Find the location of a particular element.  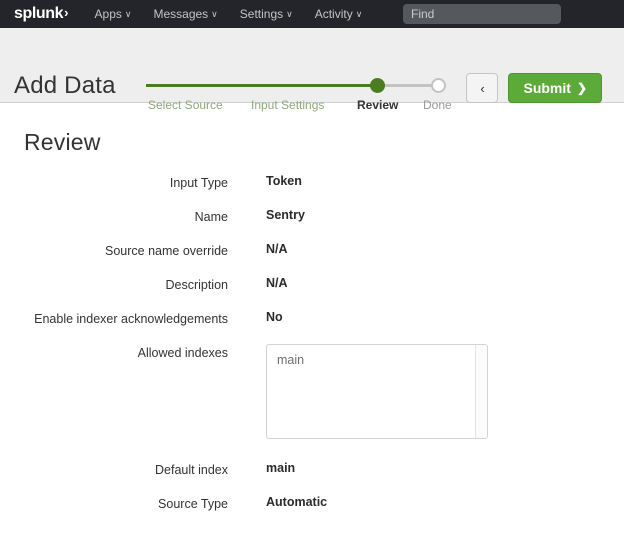

splunk-logo-chevron-icon: › is located at coordinates (66, 12).